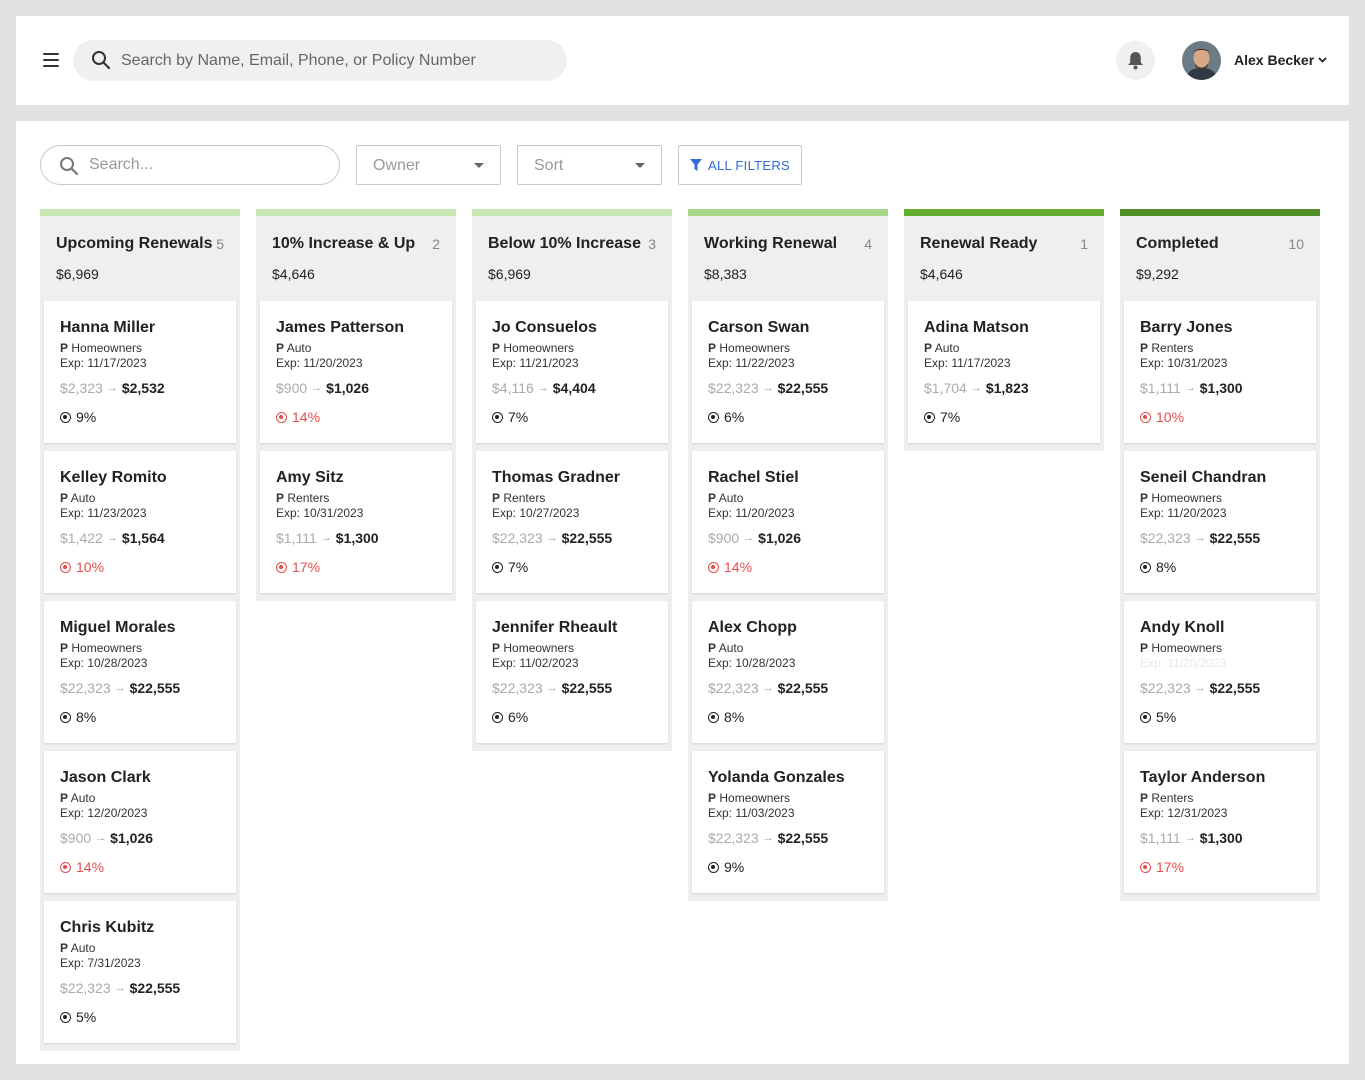  What do you see at coordinates (104, 813) in the screenshot?
I see `expiration-date: Exp: 12/20/2023` at bounding box center [104, 813].